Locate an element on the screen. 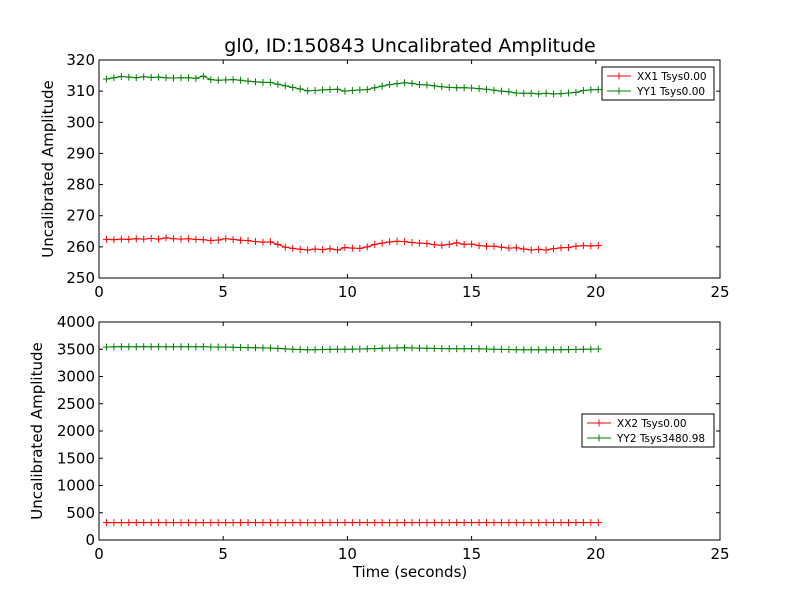  top-chart-title: gl0, ID:150843 Uncalibrated Amplitude is located at coordinates (409, 46).